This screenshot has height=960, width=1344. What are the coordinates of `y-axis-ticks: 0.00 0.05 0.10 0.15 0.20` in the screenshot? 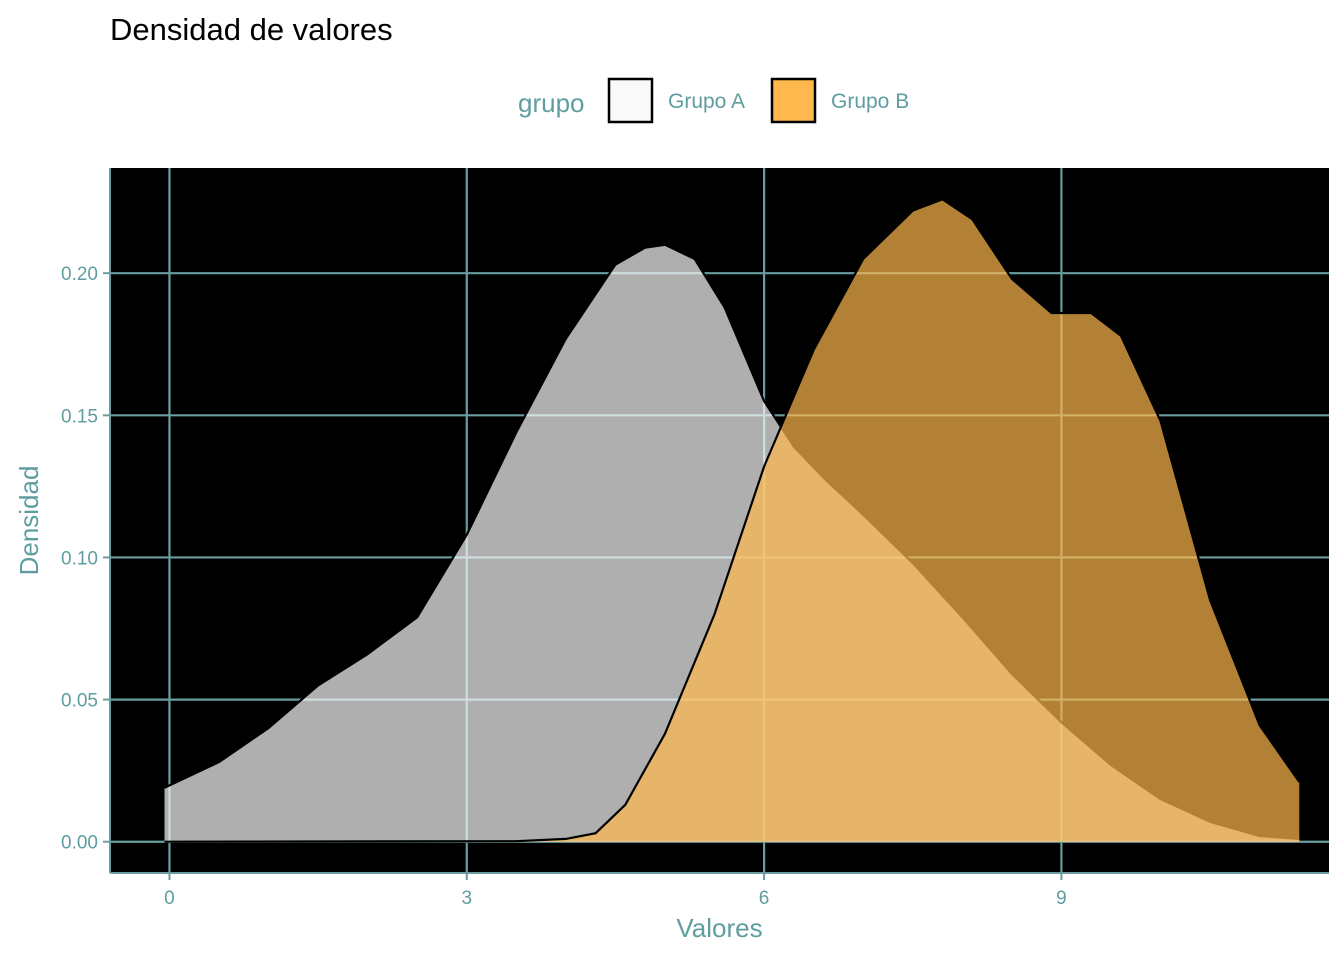 It's located at (85, 559).